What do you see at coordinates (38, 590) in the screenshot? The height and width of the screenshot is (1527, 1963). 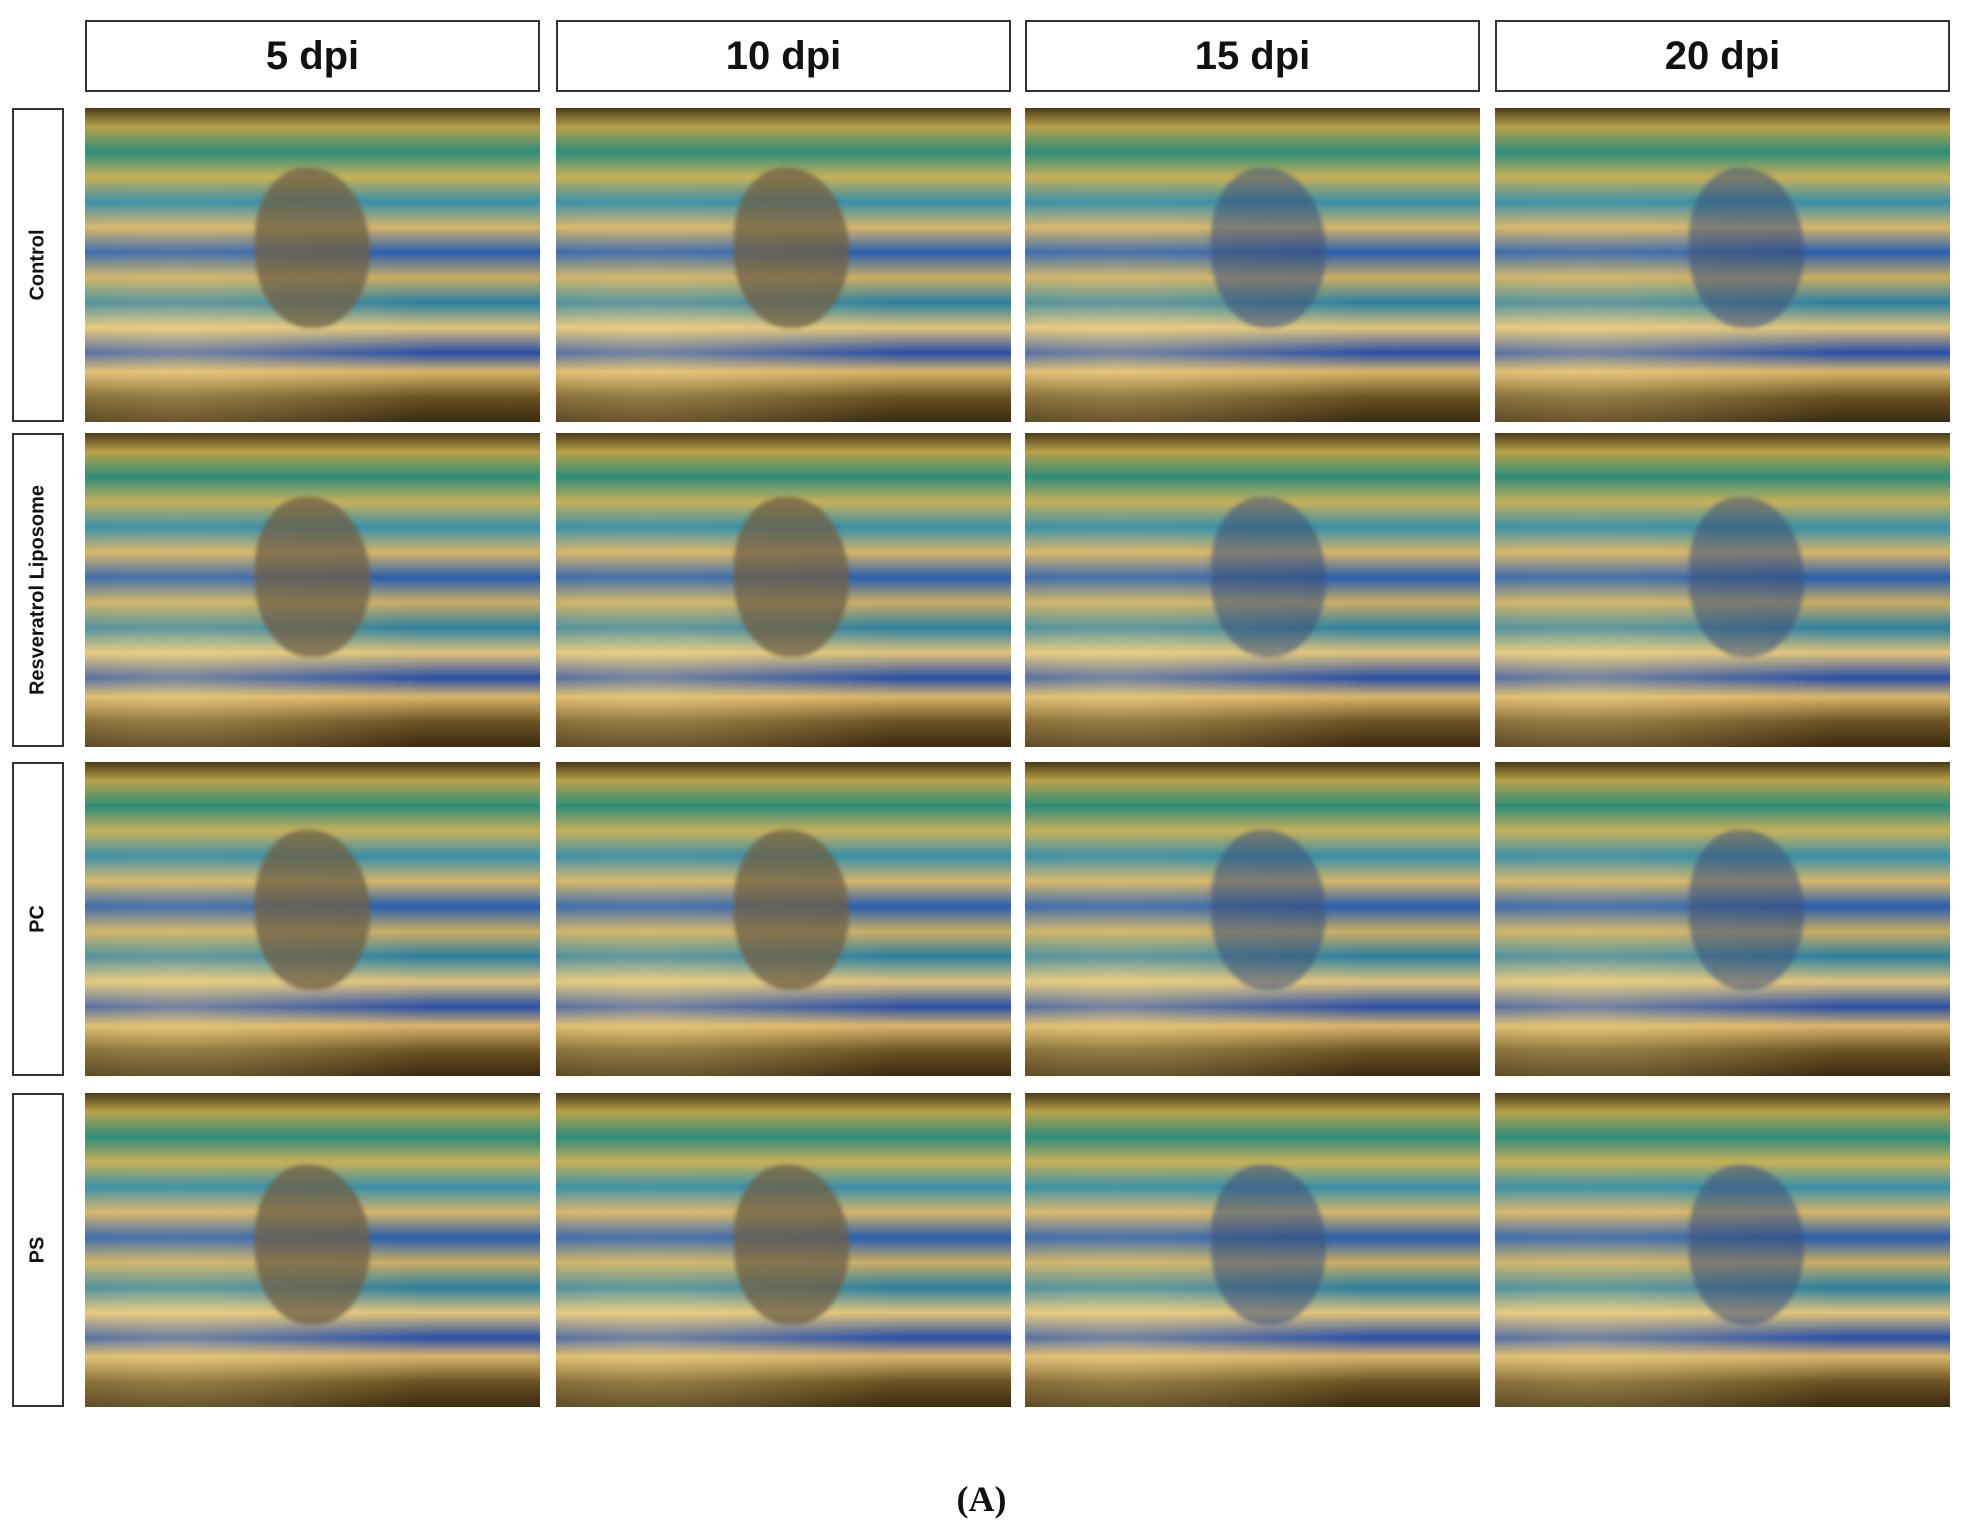 I see `row-label: Resveratrol Liposome` at bounding box center [38, 590].